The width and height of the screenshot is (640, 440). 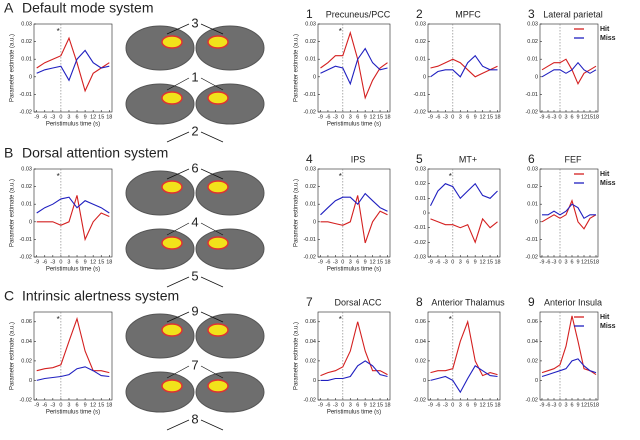 What do you see at coordinates (350, 405) in the screenshot?
I see `x-tick-label: 3` at bounding box center [350, 405].